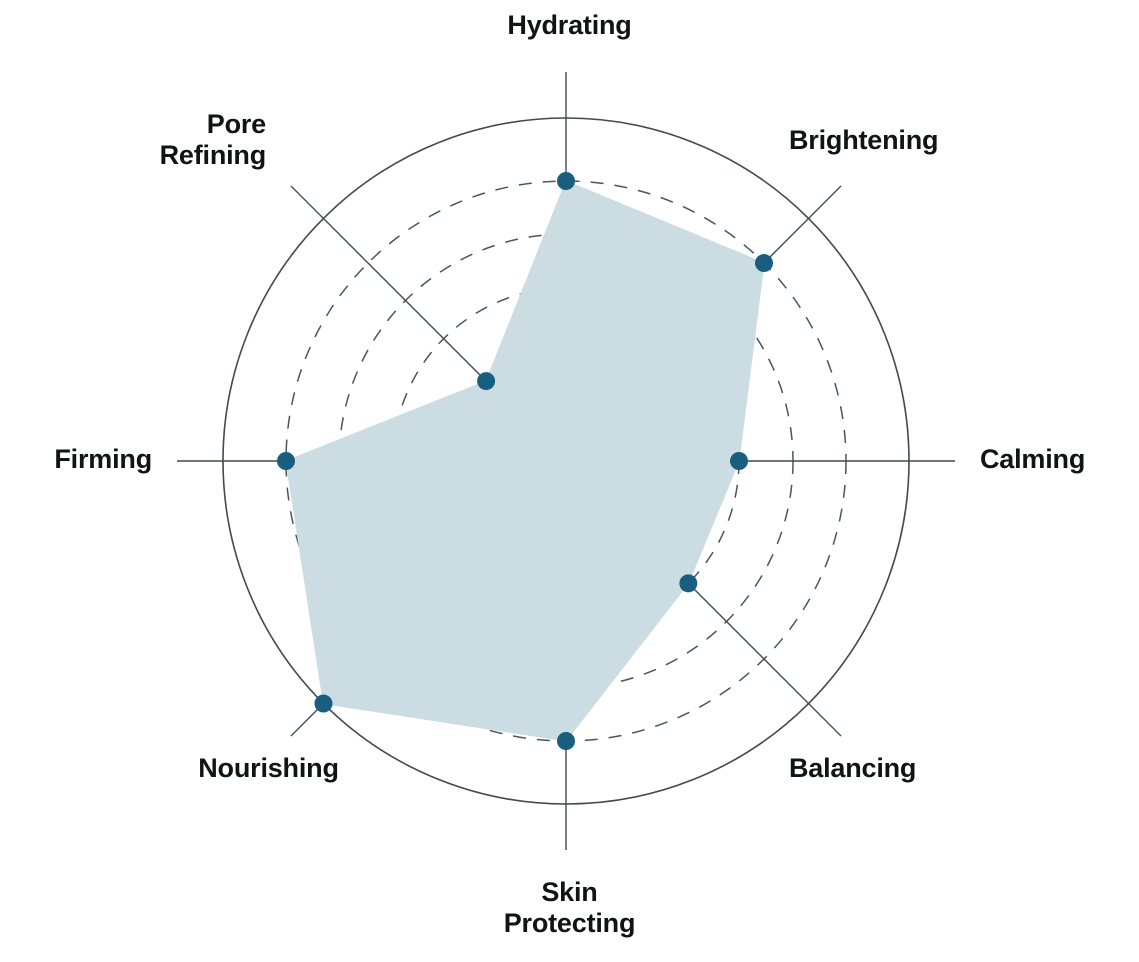 The image size is (1139, 962). I want to click on data-point-brightening, so click(763, 263).